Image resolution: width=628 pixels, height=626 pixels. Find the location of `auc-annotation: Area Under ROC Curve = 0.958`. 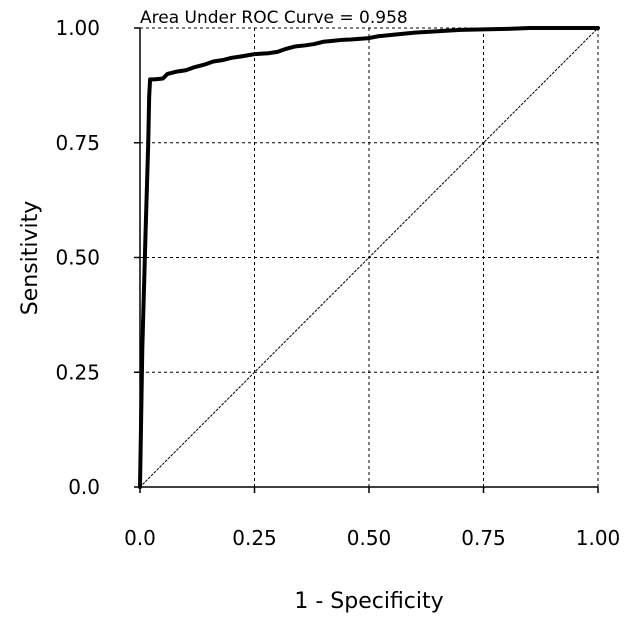

auc-annotation: Area Under ROC Curve = 0.958 is located at coordinates (274, 18).